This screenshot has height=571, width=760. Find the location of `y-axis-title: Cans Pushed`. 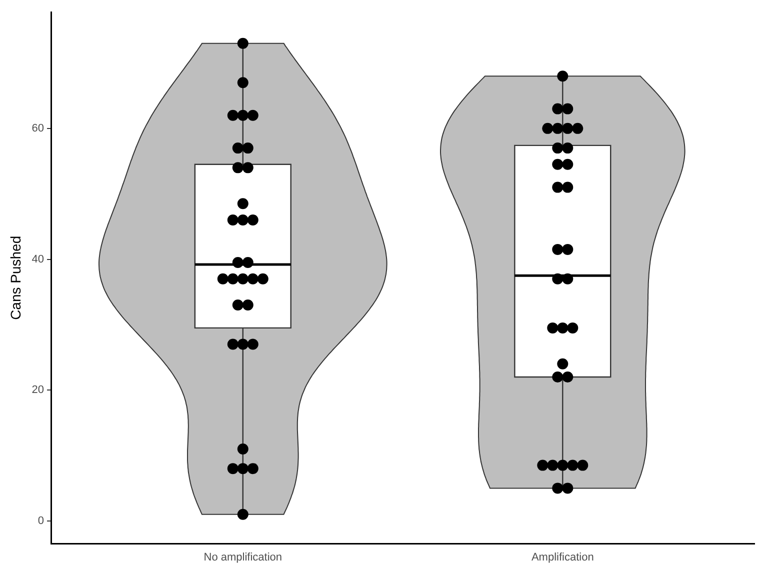

y-axis-title: Cans Pushed is located at coordinates (15, 278).